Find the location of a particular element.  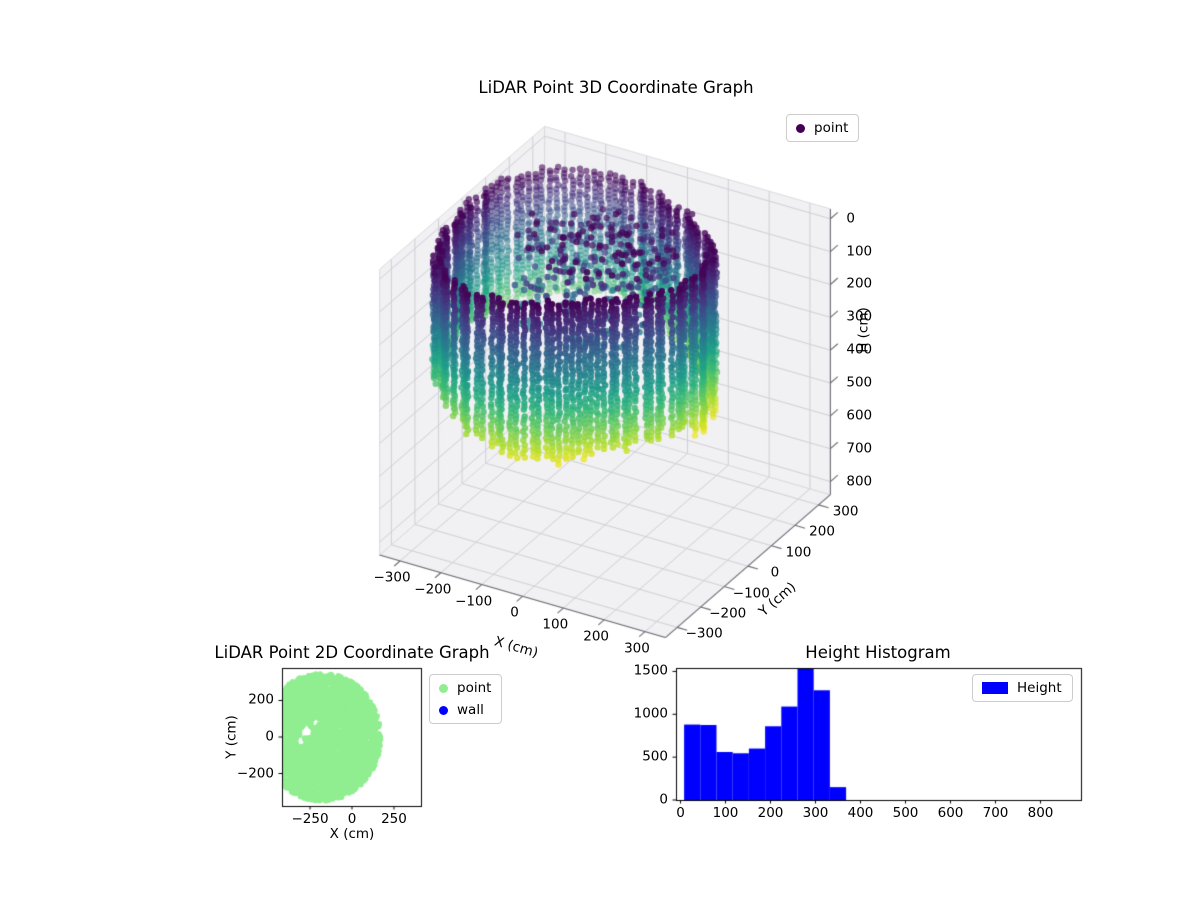

plot3d-x-tick-label: 100 is located at coordinates (555, 624).